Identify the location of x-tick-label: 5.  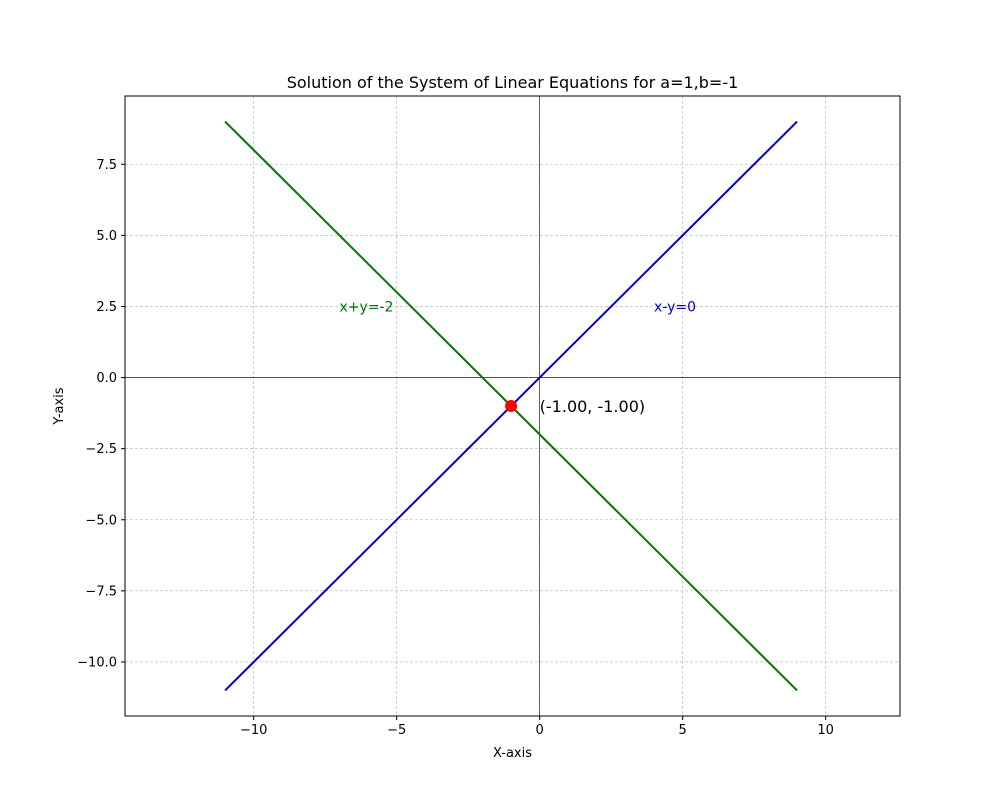
(683, 730).